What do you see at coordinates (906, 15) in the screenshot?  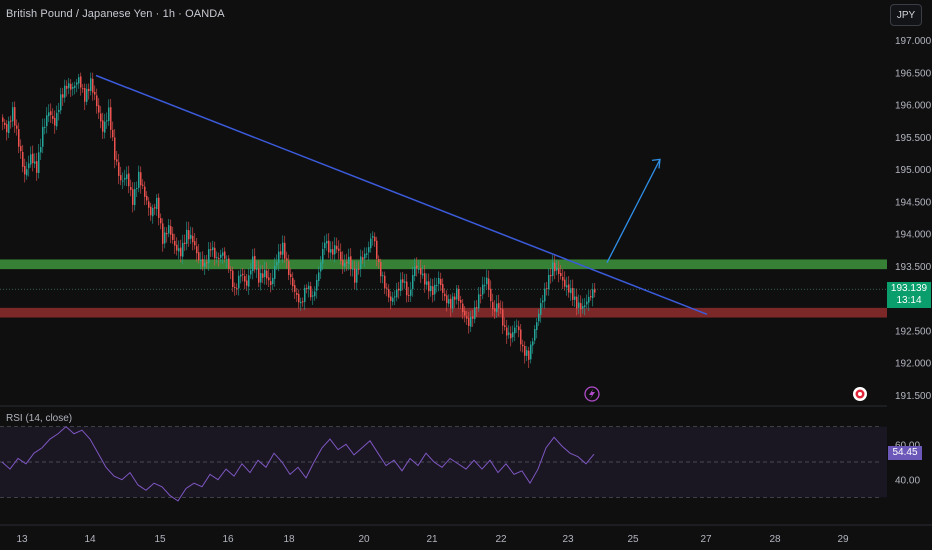 I see `currency-button: JPY` at bounding box center [906, 15].